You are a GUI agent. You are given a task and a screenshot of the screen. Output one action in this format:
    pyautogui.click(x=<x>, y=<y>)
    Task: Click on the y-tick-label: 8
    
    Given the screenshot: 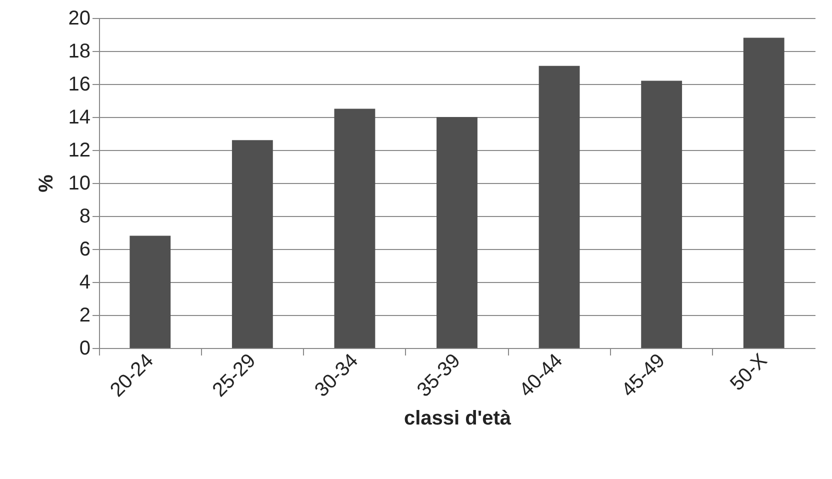 What is the action you would take?
    pyautogui.click(x=84, y=217)
    